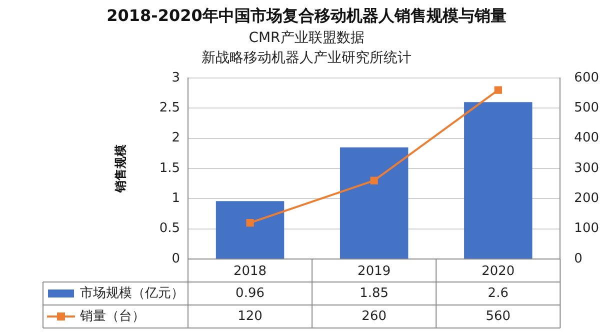  I want to click on y2-tick-label: 0, so click(578, 258).